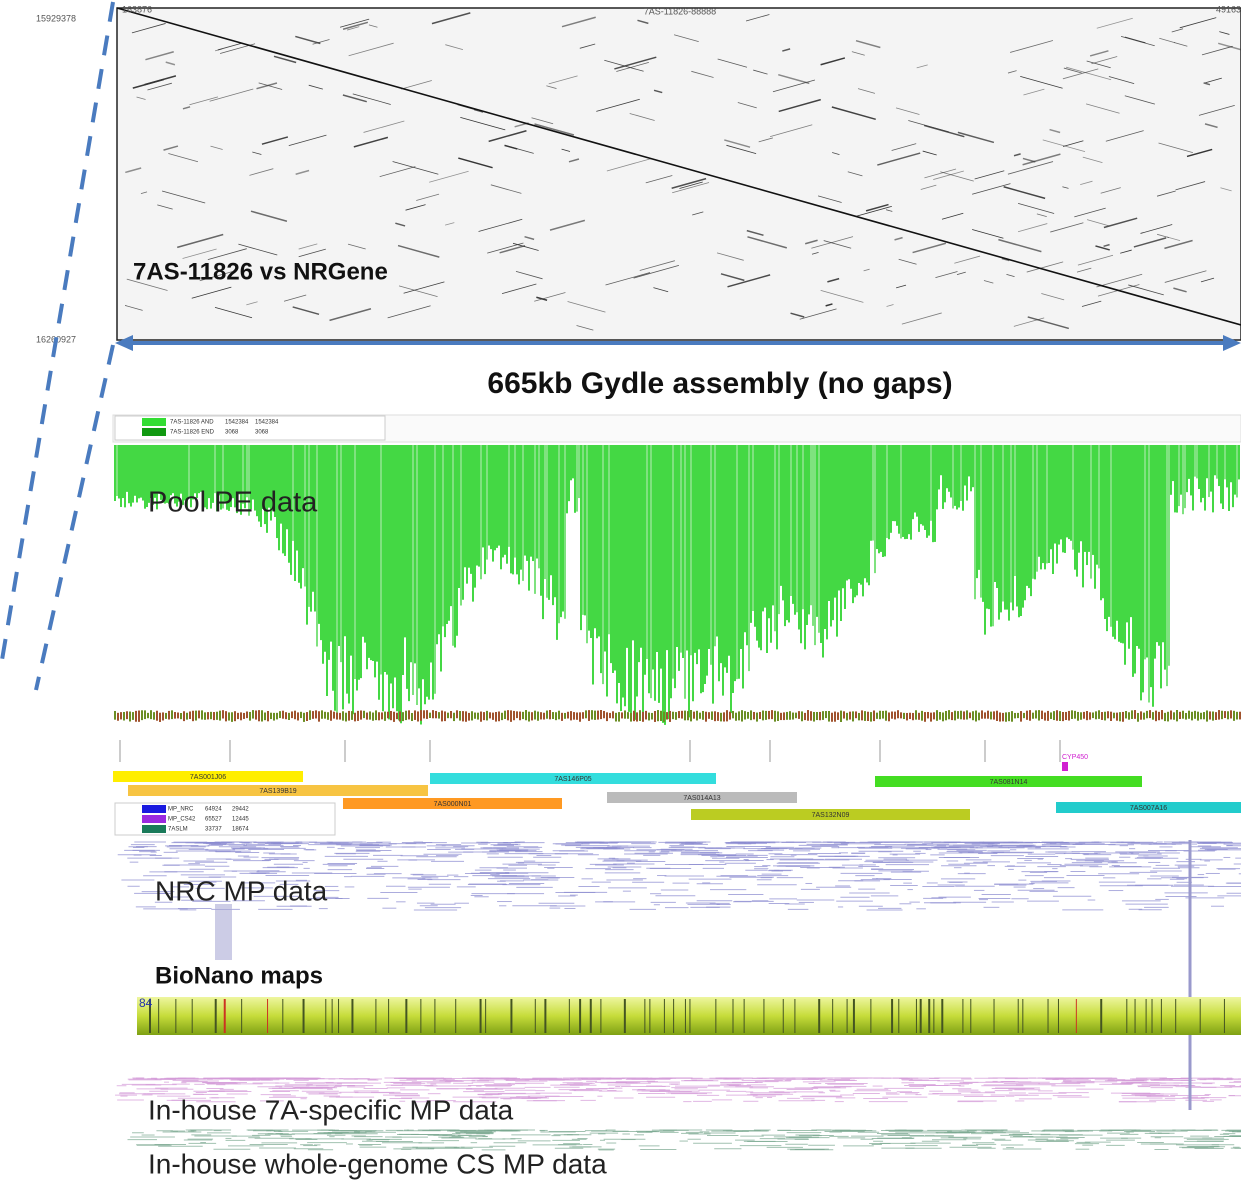 The image size is (1241, 1192). I want to click on bionano-label: BioNano maps, so click(239, 975).